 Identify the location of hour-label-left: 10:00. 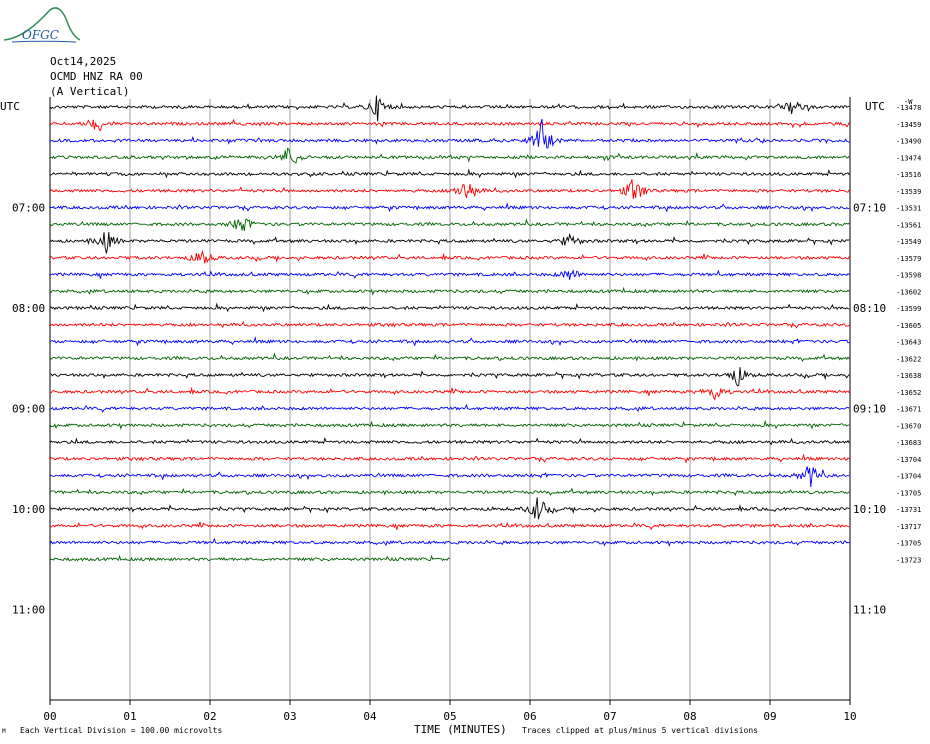
(28, 509).